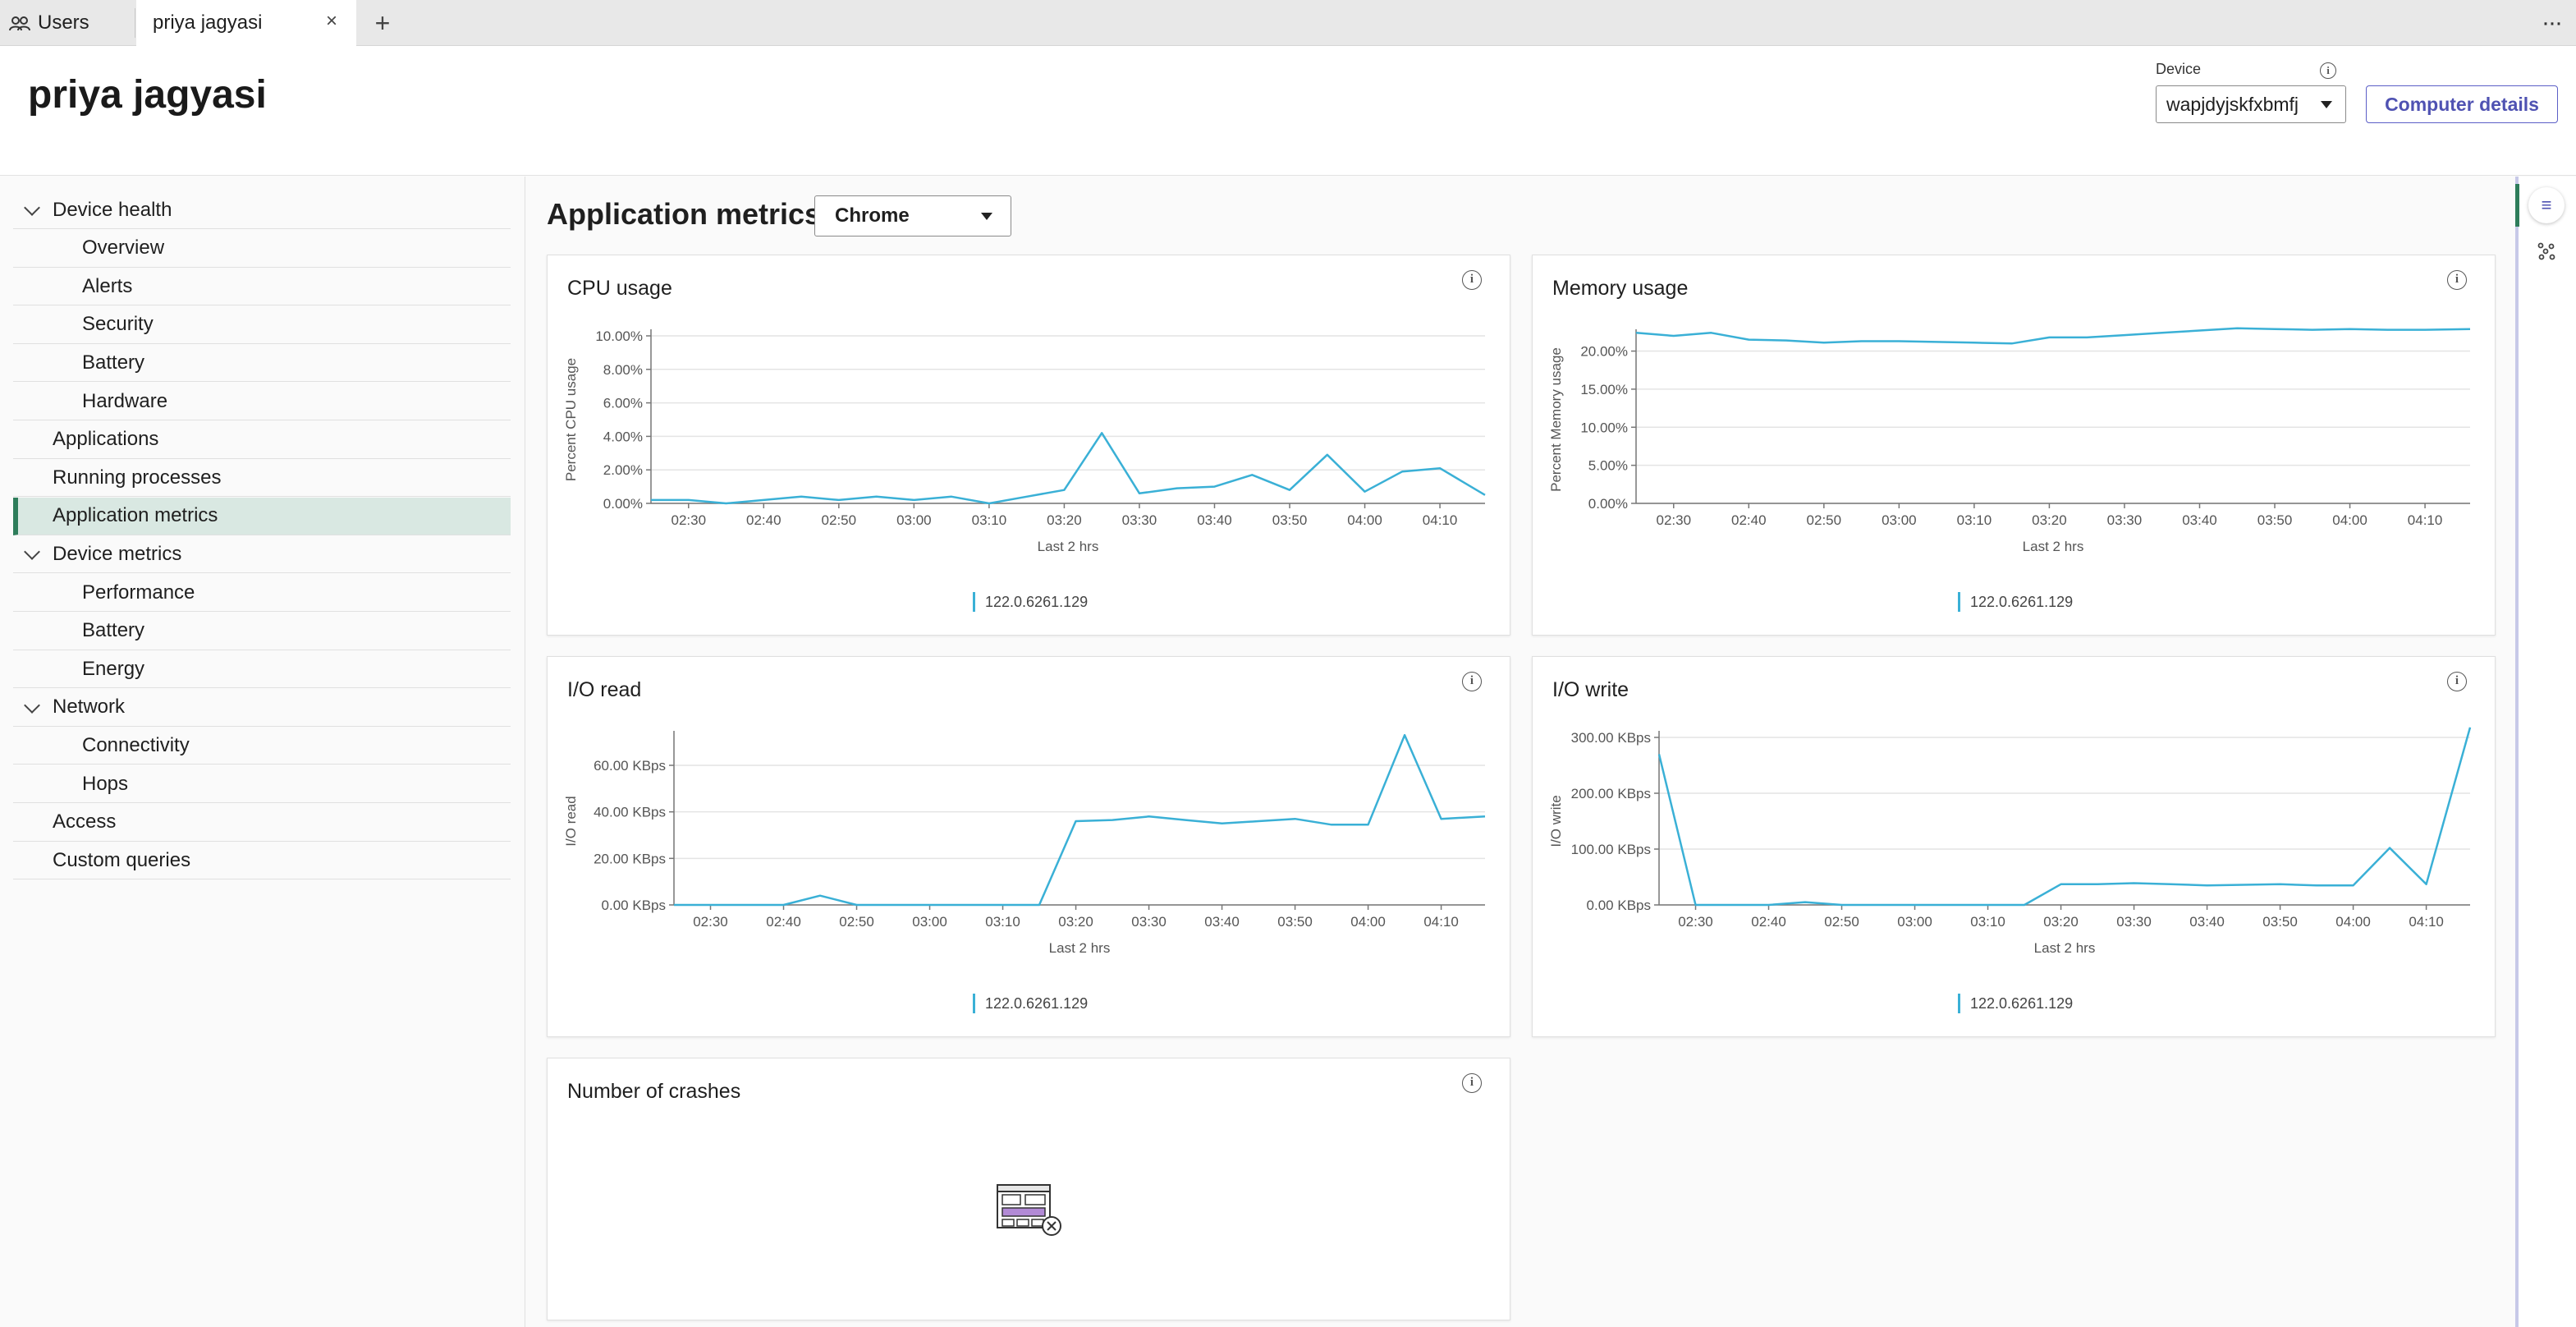  I want to click on x-axis-label: Last 2 hrs, so click(1069, 546).